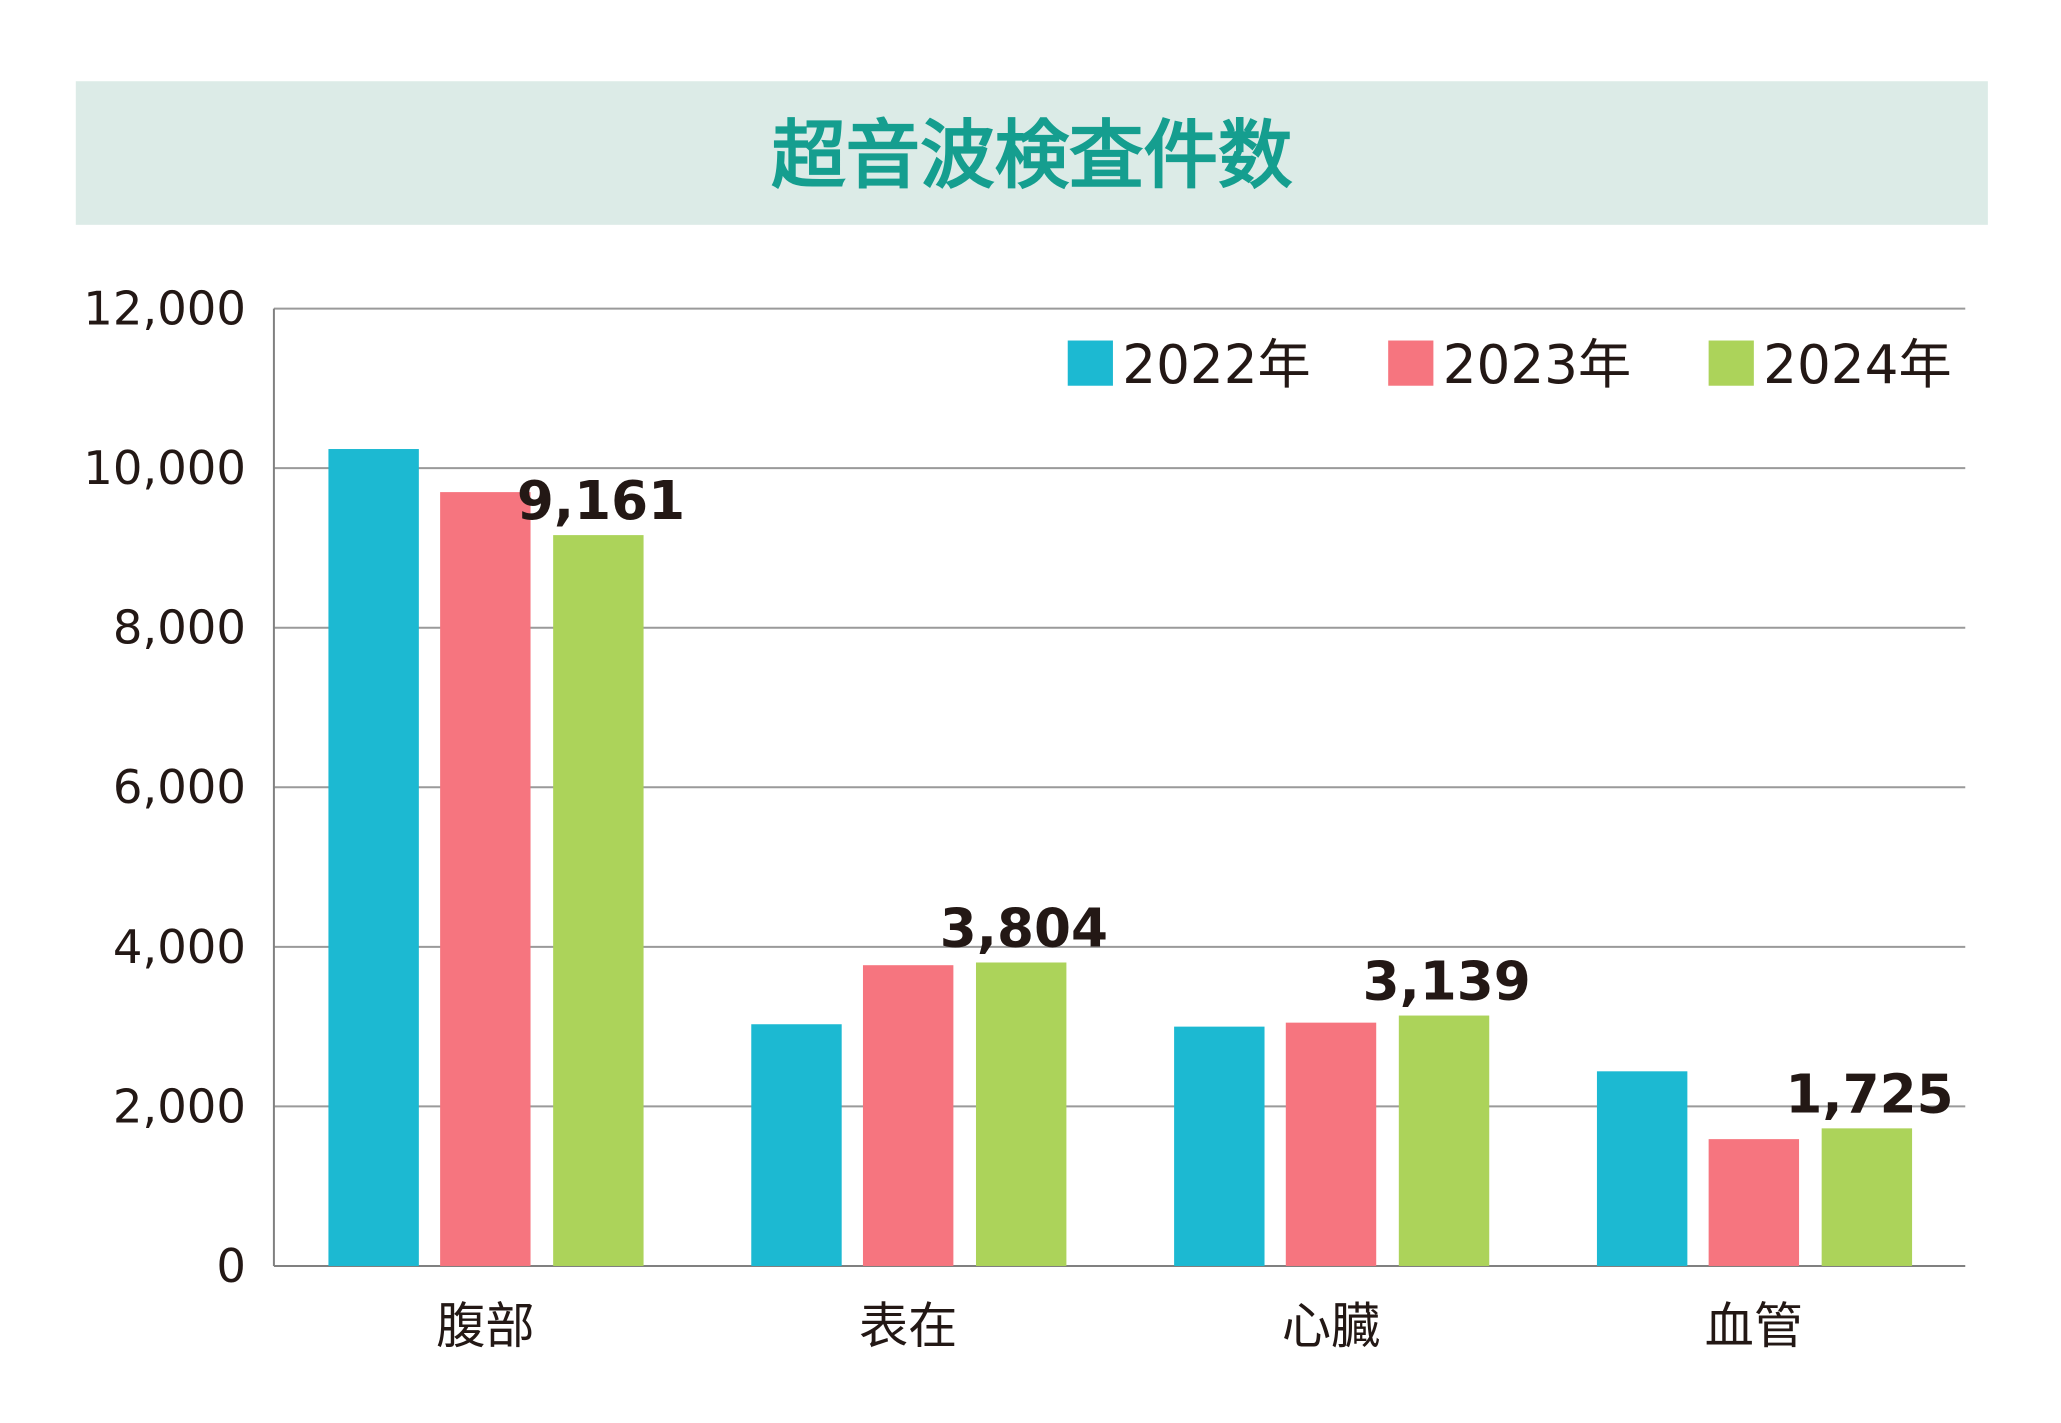 The image size is (2061, 1423). I want to click on y-tick-label: 10,000, so click(164, 468).